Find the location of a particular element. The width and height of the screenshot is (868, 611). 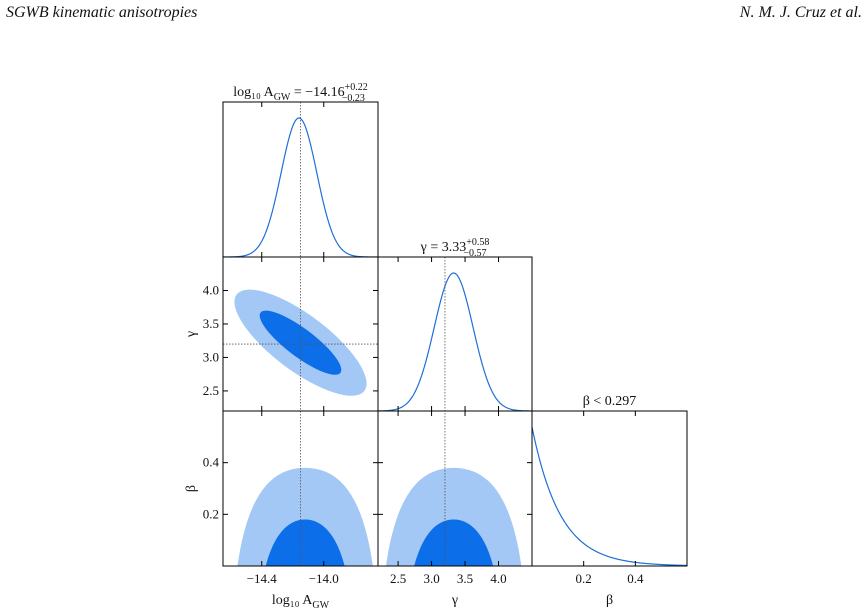

marginal-title-1-suberr: −0.57 is located at coordinates (474, 253).